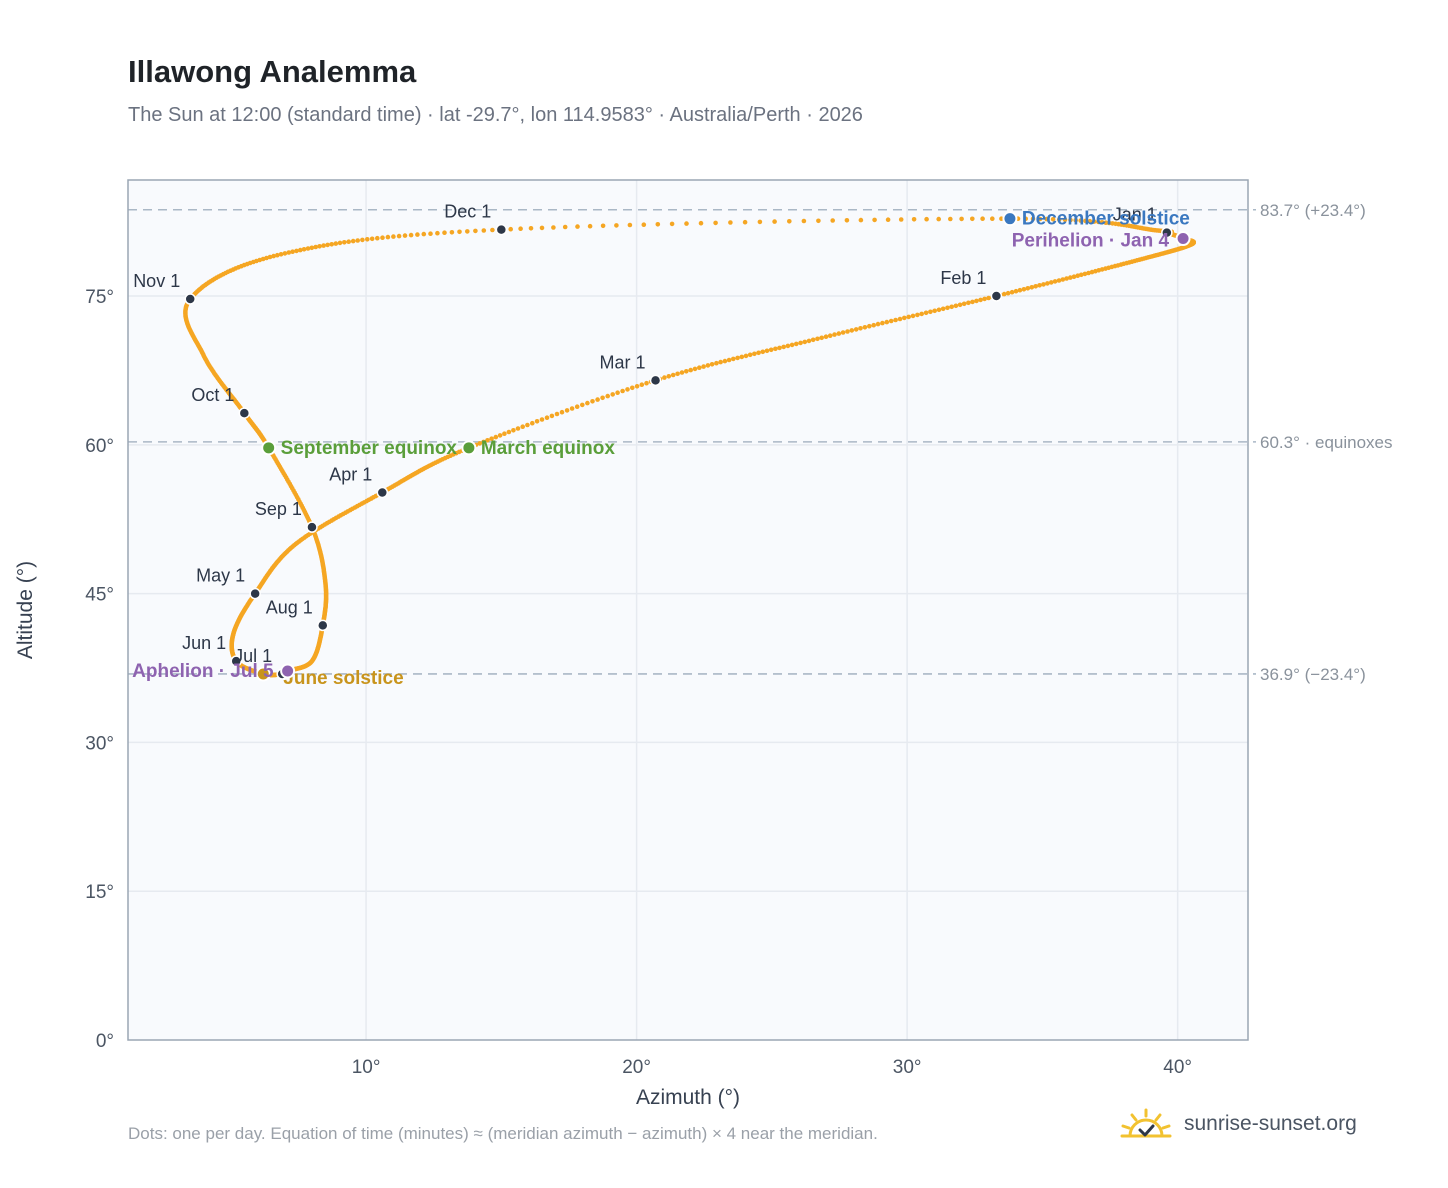  What do you see at coordinates (1238, 1124) in the screenshot?
I see `brand: sunrise-sunset.org` at bounding box center [1238, 1124].